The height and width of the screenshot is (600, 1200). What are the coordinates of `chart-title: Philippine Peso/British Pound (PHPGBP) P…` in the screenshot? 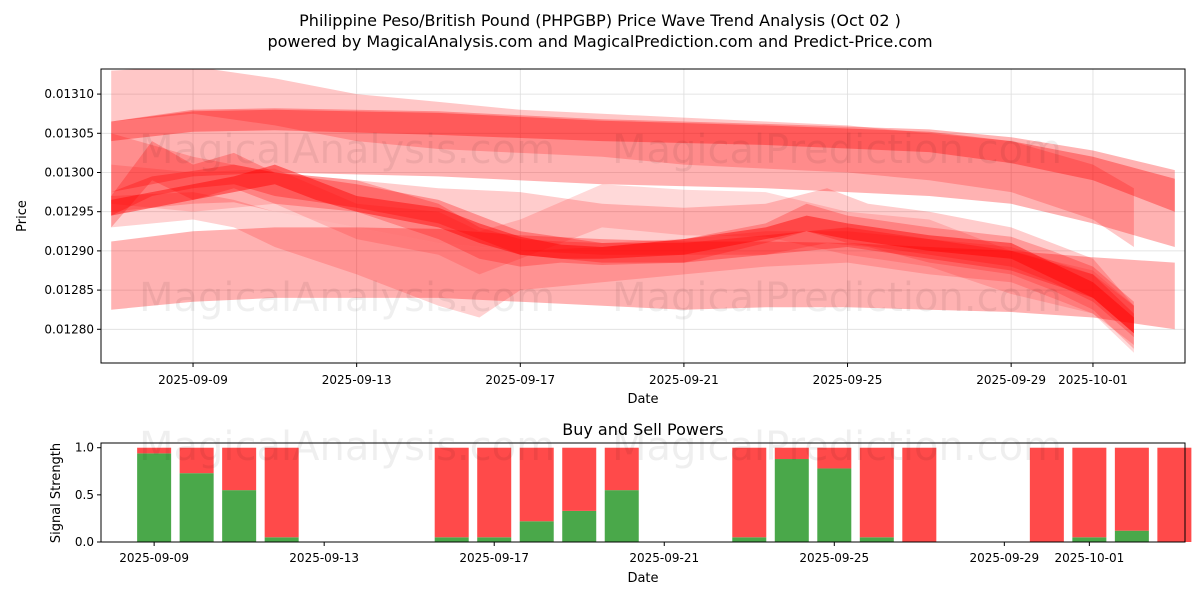 It's located at (600, 20).